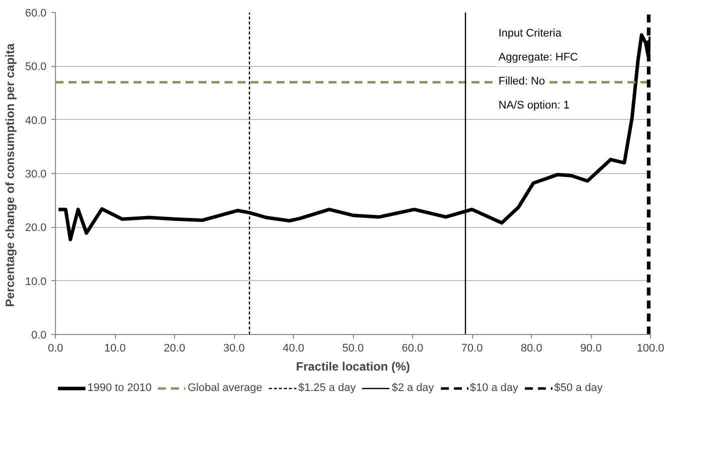 Image resolution: width=704 pixels, height=450 pixels. I want to click on x-tick-label: 40.0, so click(293, 348).